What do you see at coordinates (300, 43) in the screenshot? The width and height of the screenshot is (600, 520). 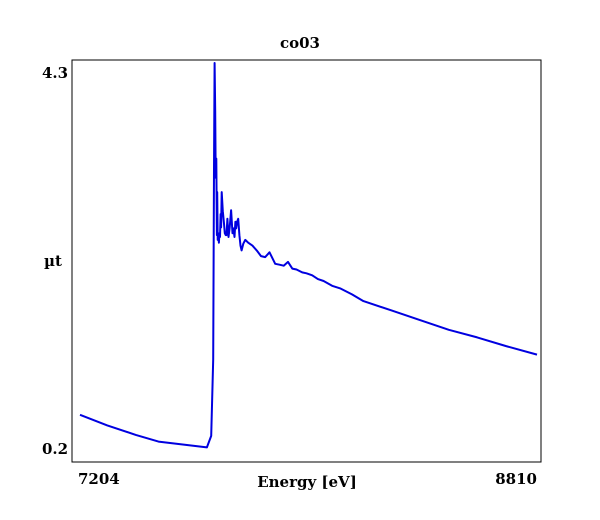 I see `chart-title: co03` at bounding box center [300, 43].